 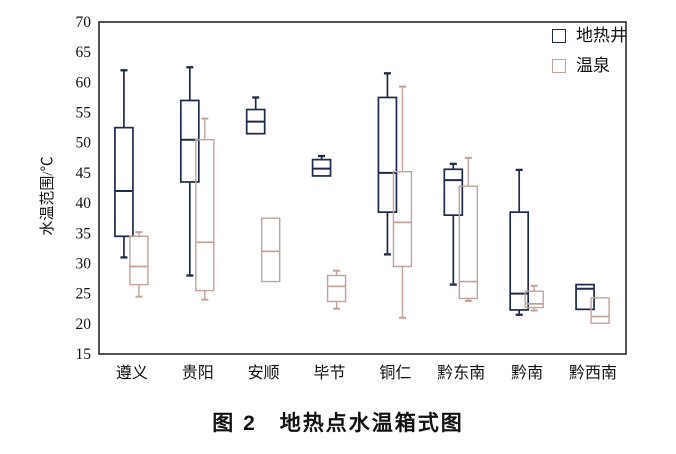 What do you see at coordinates (338, 423) in the screenshot?
I see `figure-caption: 图 2 地热点水温箱式图` at bounding box center [338, 423].